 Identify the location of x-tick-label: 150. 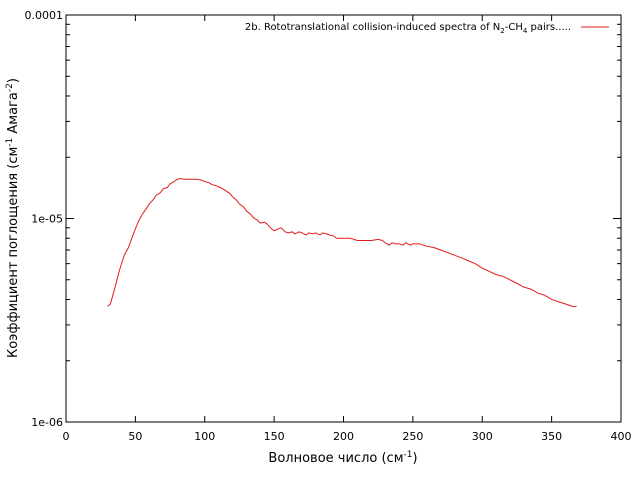
(274, 436).